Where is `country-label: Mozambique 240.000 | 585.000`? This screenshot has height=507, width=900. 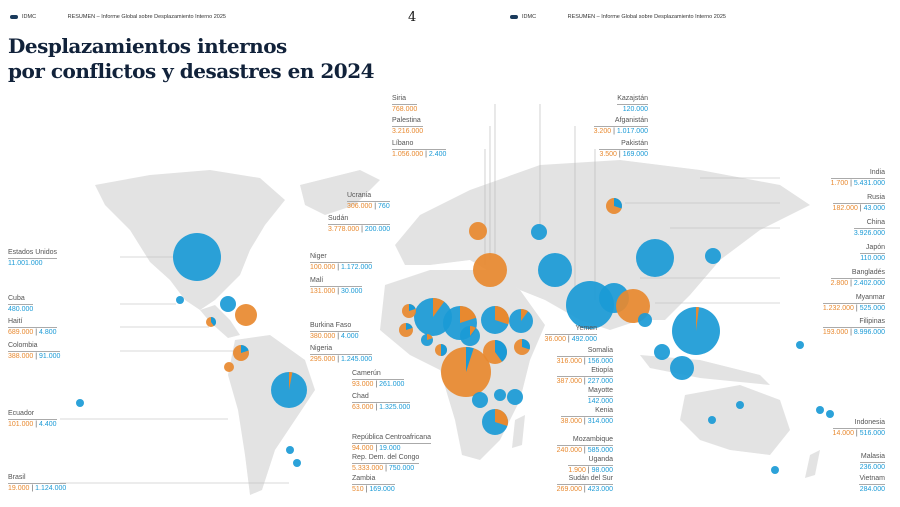 country-label: Mozambique 240.000 | 585.000 is located at coordinates (584, 445).